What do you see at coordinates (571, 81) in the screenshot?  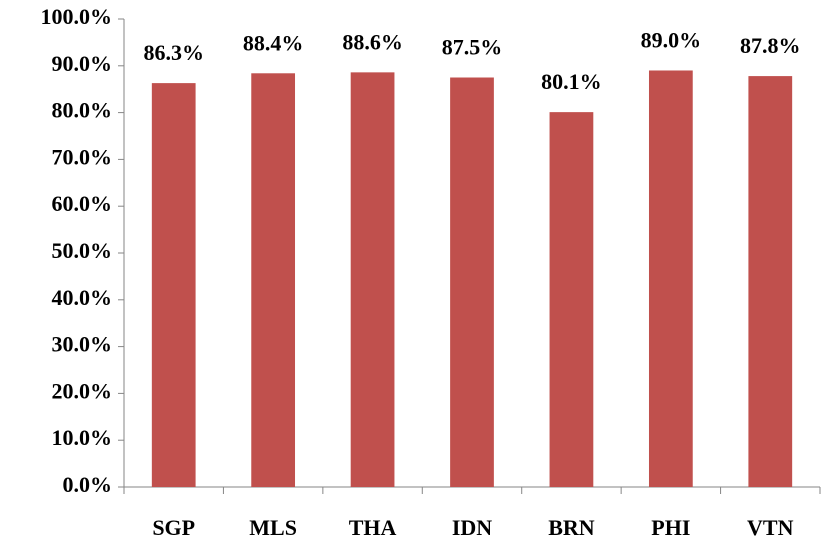 I see `value-label: 80.1%` at bounding box center [571, 81].